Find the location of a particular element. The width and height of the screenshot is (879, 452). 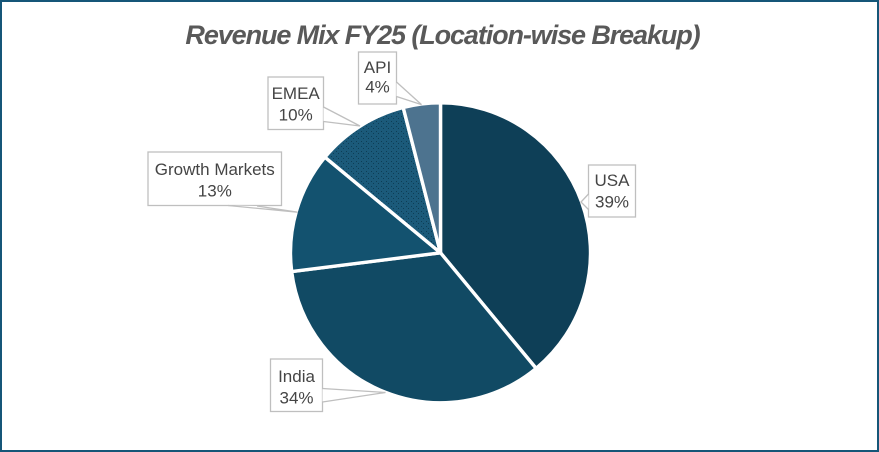

svg-text: 39% is located at coordinates (612, 202).